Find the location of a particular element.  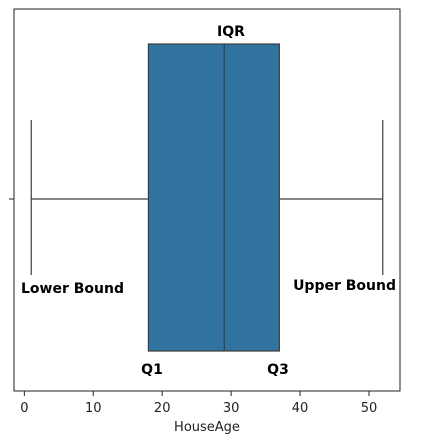

x-tick-label: 20 is located at coordinates (162, 408).